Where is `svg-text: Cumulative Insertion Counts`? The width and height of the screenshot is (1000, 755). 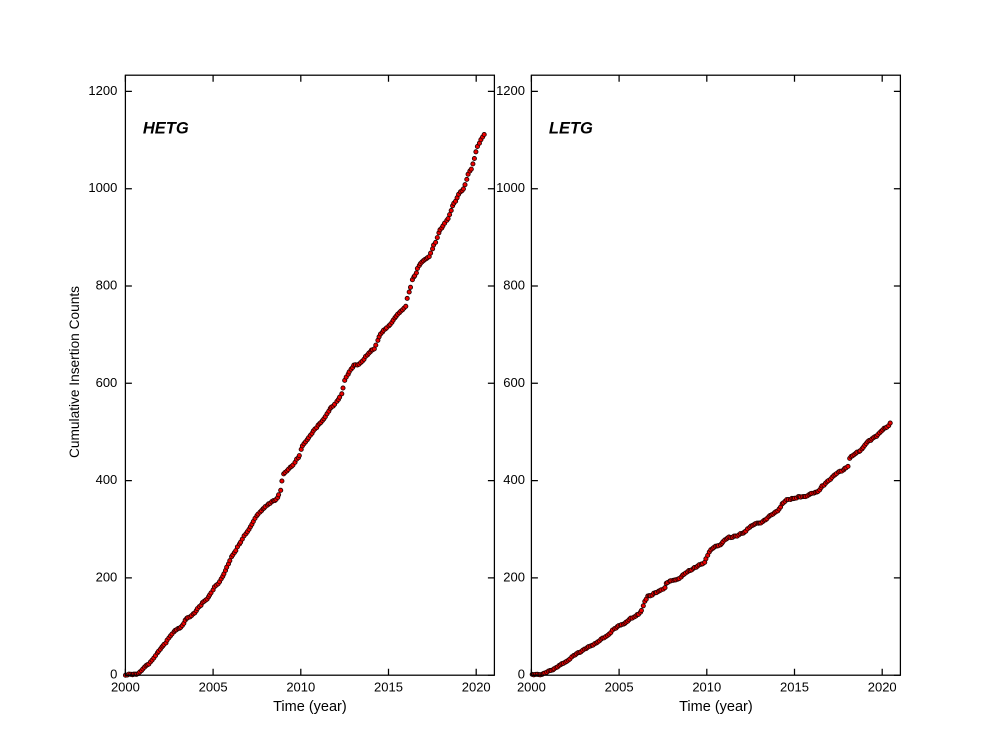
svg-text: Cumulative Insertion Counts is located at coordinates (74, 372).